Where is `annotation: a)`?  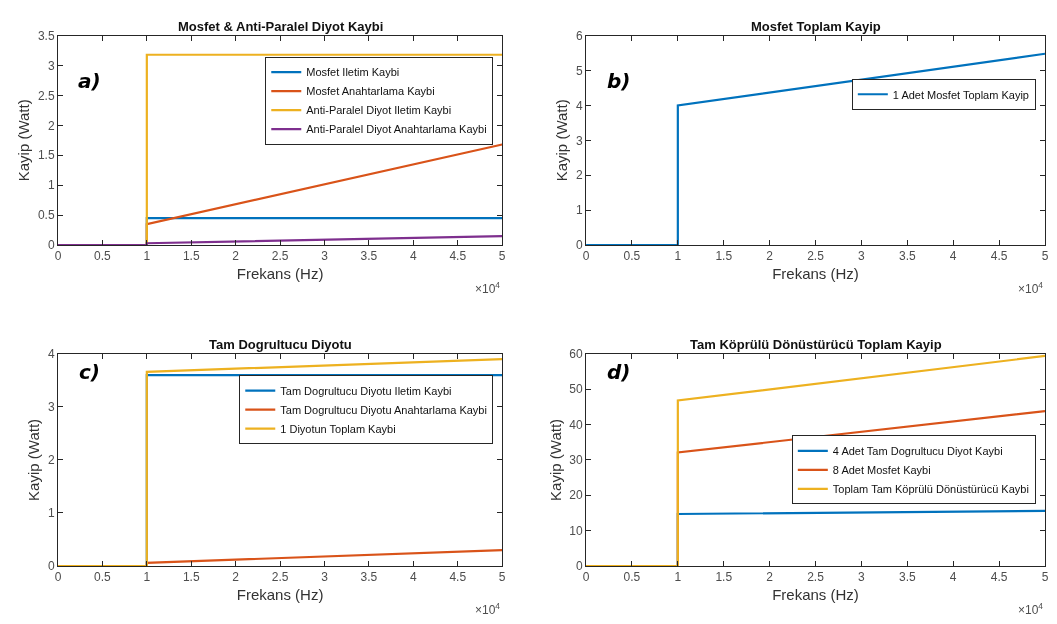 annotation: a) is located at coordinates (89, 81).